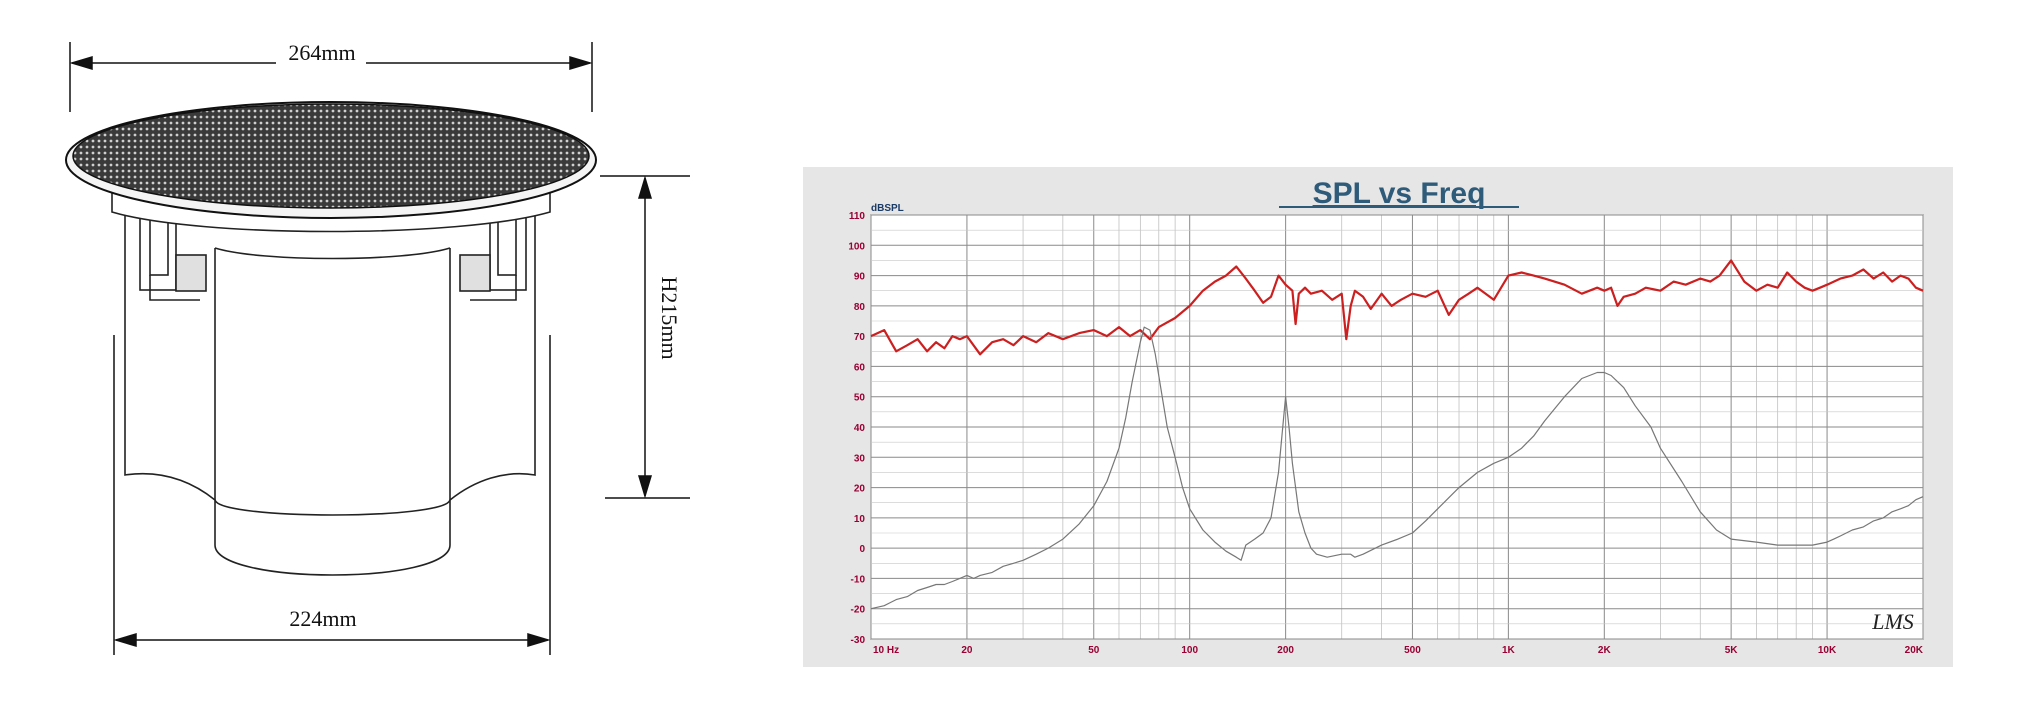  Describe the element at coordinates (1094, 650) in the screenshot. I see `x-tick-label: 50` at that location.